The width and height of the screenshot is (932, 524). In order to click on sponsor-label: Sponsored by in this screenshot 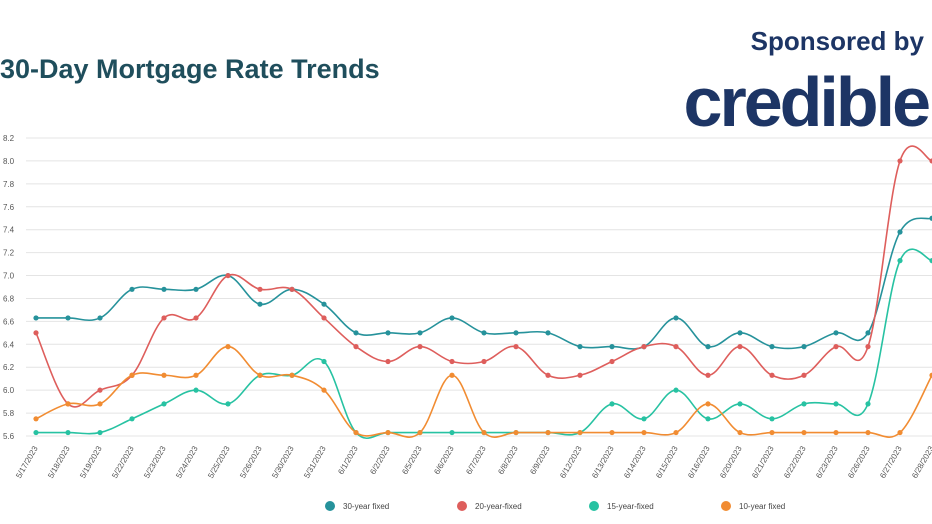, I will do `click(837, 41)`.